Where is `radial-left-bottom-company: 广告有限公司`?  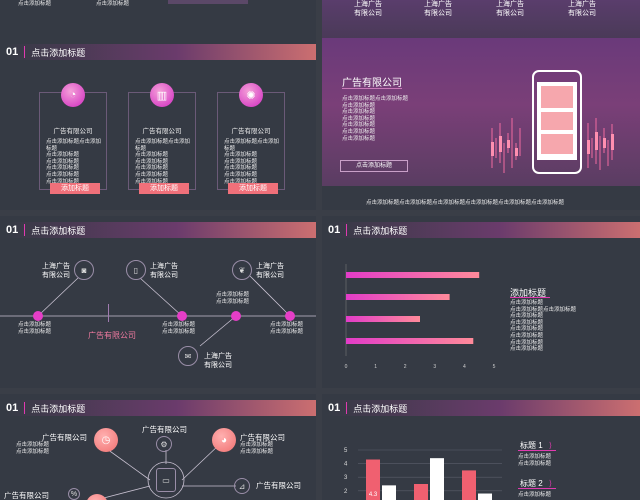
radial-left-bottom-company: 广告有限公司 is located at coordinates (26, 495).